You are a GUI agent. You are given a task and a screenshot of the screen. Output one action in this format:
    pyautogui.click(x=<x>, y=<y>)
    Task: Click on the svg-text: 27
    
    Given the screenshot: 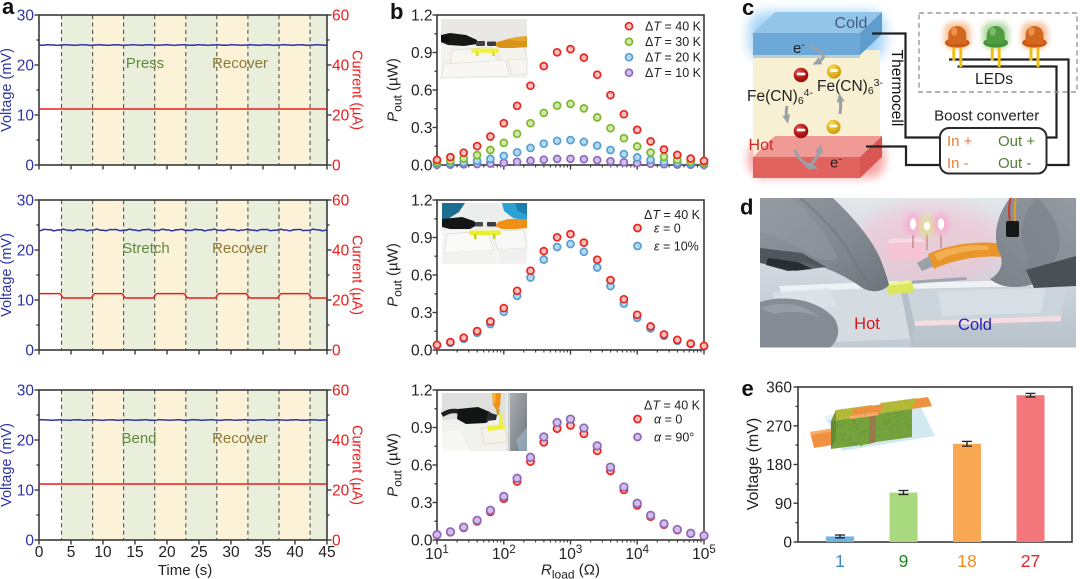 What is the action you would take?
    pyautogui.click(x=1030, y=561)
    